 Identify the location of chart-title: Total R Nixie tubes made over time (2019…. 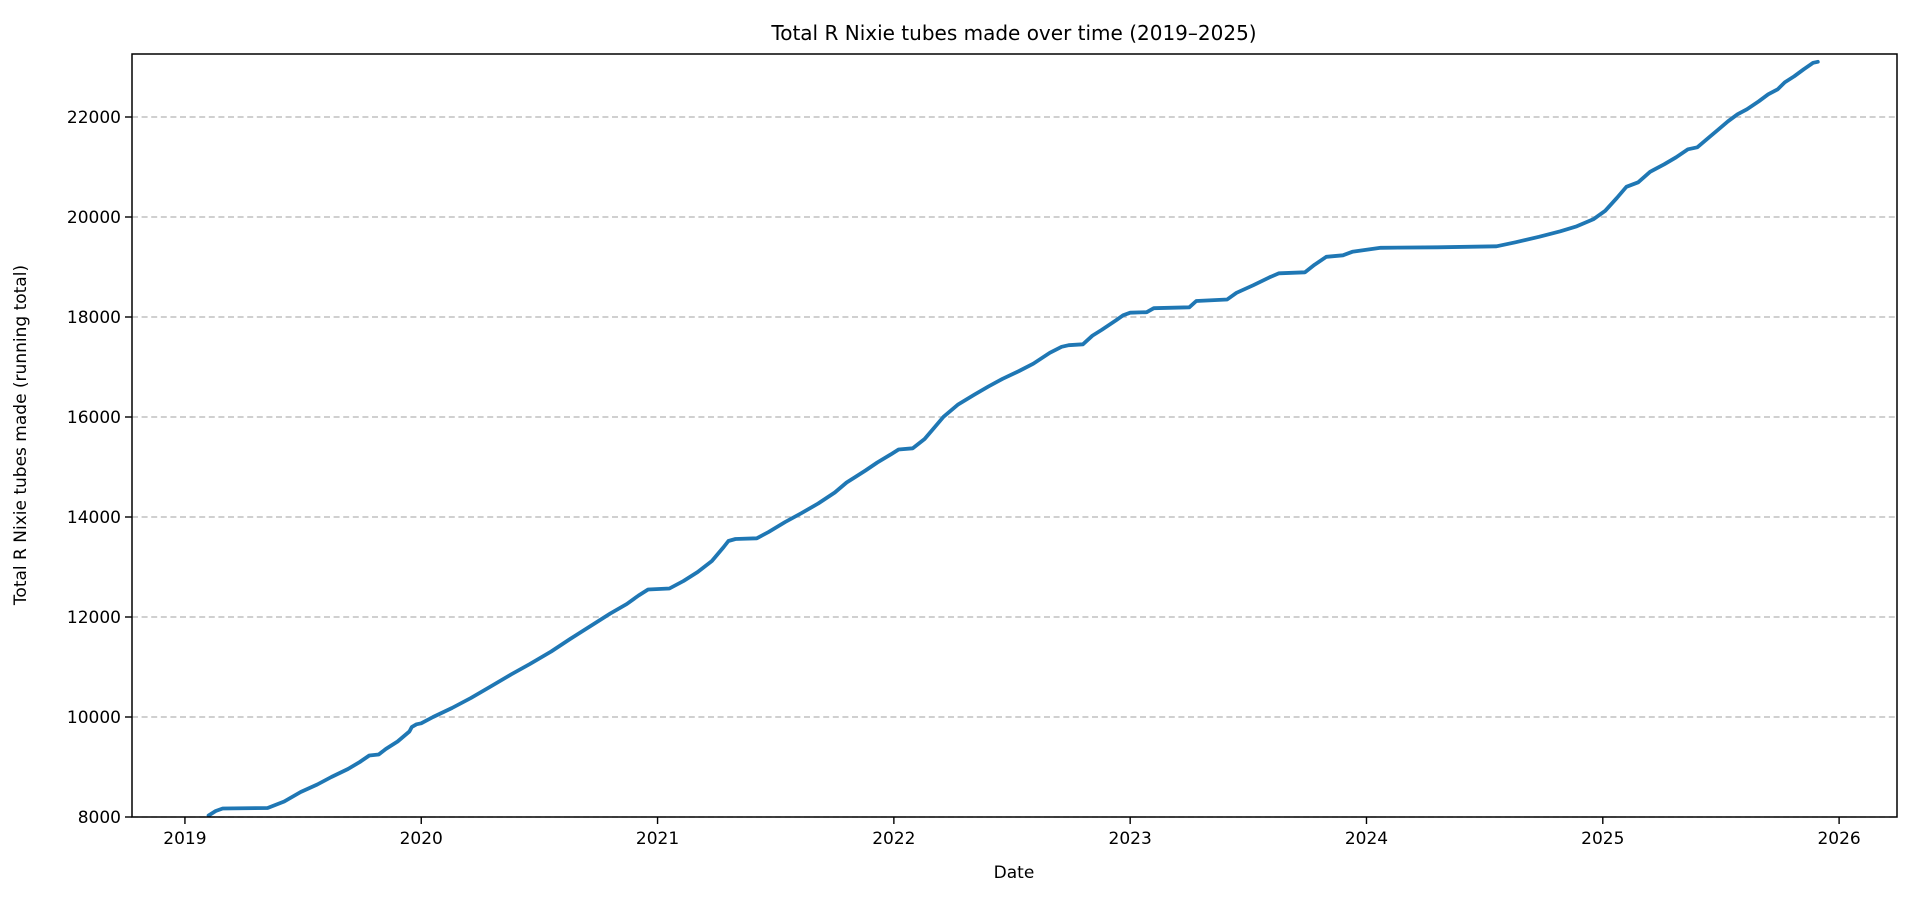
(1013, 33).